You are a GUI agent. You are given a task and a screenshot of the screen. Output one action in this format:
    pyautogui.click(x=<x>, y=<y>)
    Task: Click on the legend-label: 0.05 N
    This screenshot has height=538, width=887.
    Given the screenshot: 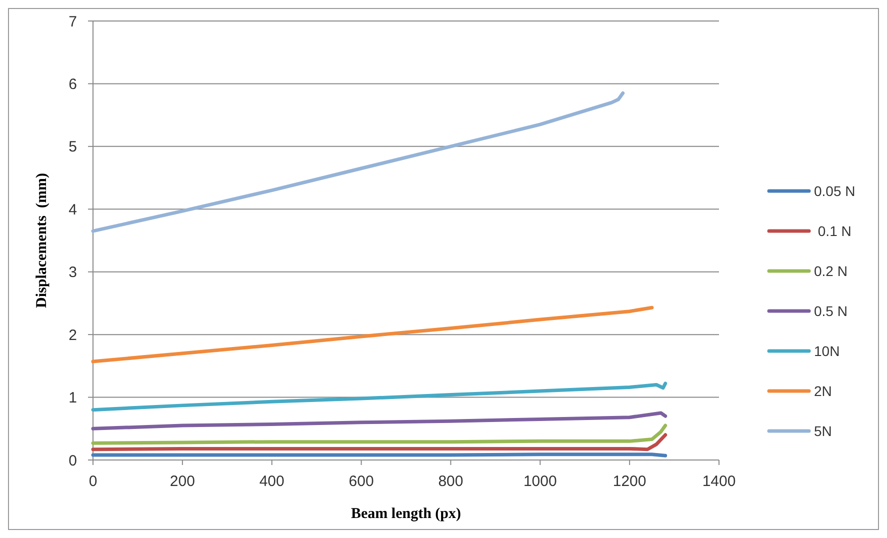 What is the action you would take?
    pyautogui.click(x=835, y=190)
    